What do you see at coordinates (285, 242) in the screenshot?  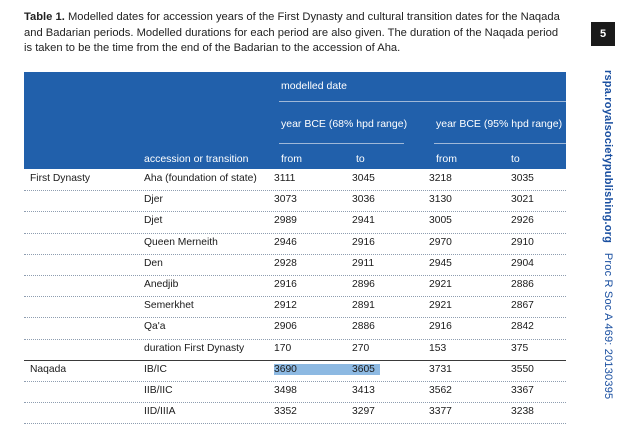 I see `from-68-cell: 2946` at bounding box center [285, 242].